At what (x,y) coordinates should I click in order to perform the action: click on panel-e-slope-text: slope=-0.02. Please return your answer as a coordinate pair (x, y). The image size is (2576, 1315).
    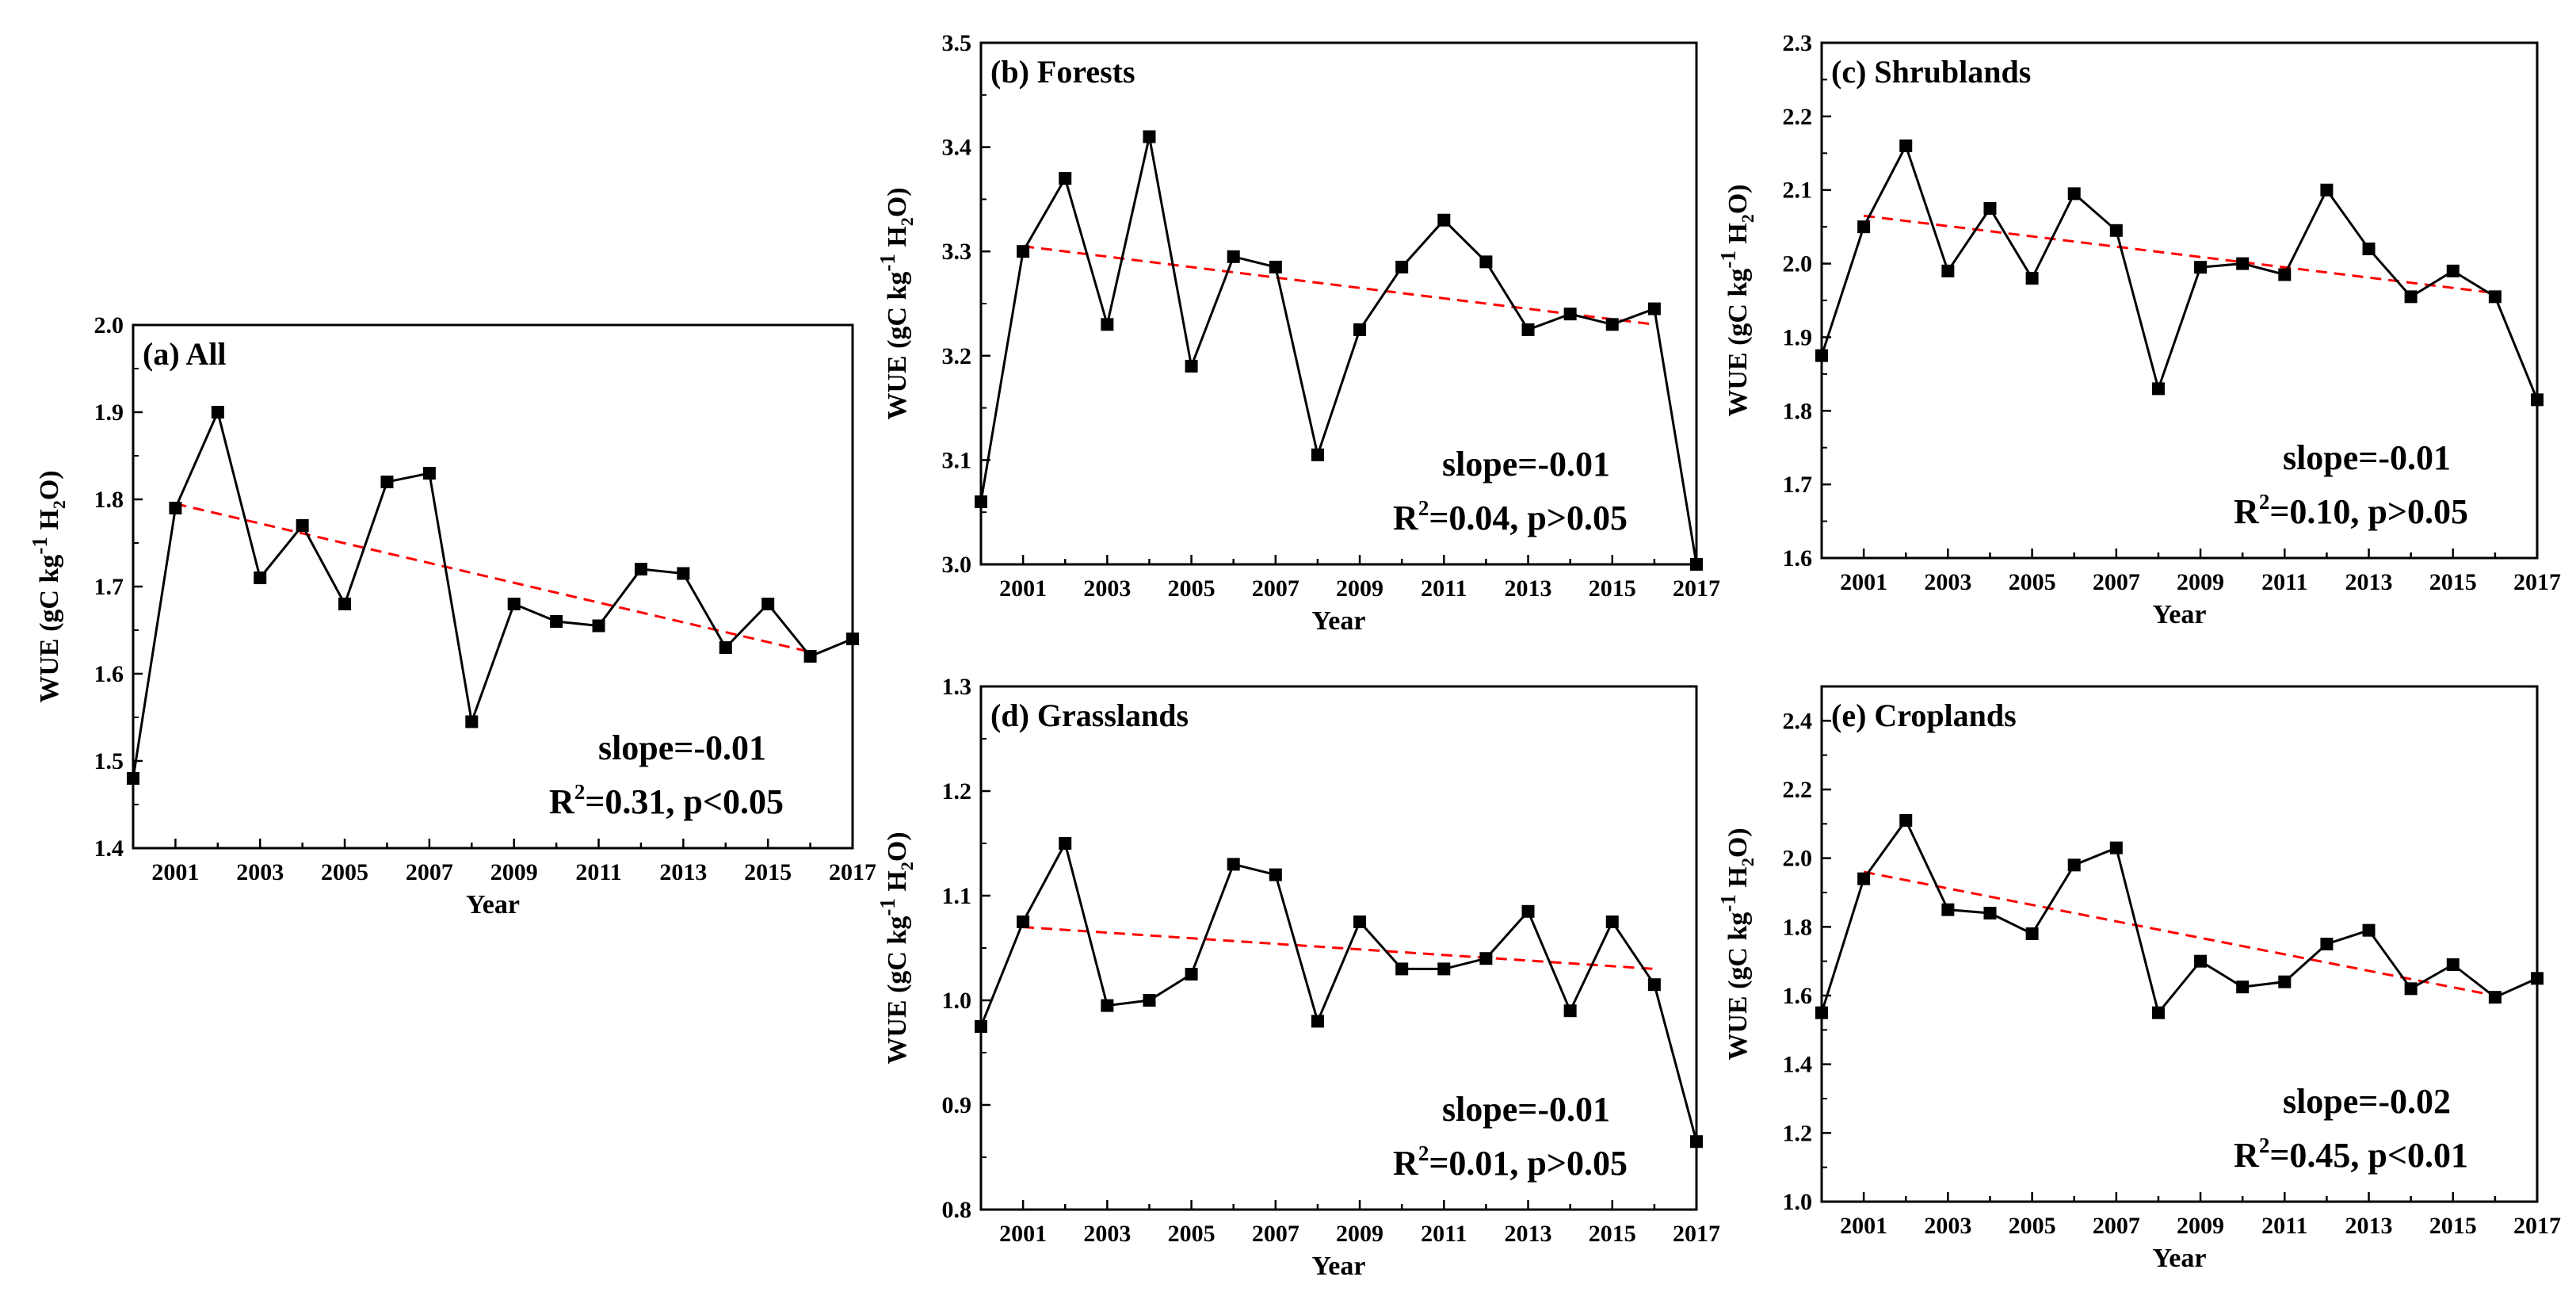
    Looking at the image, I should click on (2367, 1101).